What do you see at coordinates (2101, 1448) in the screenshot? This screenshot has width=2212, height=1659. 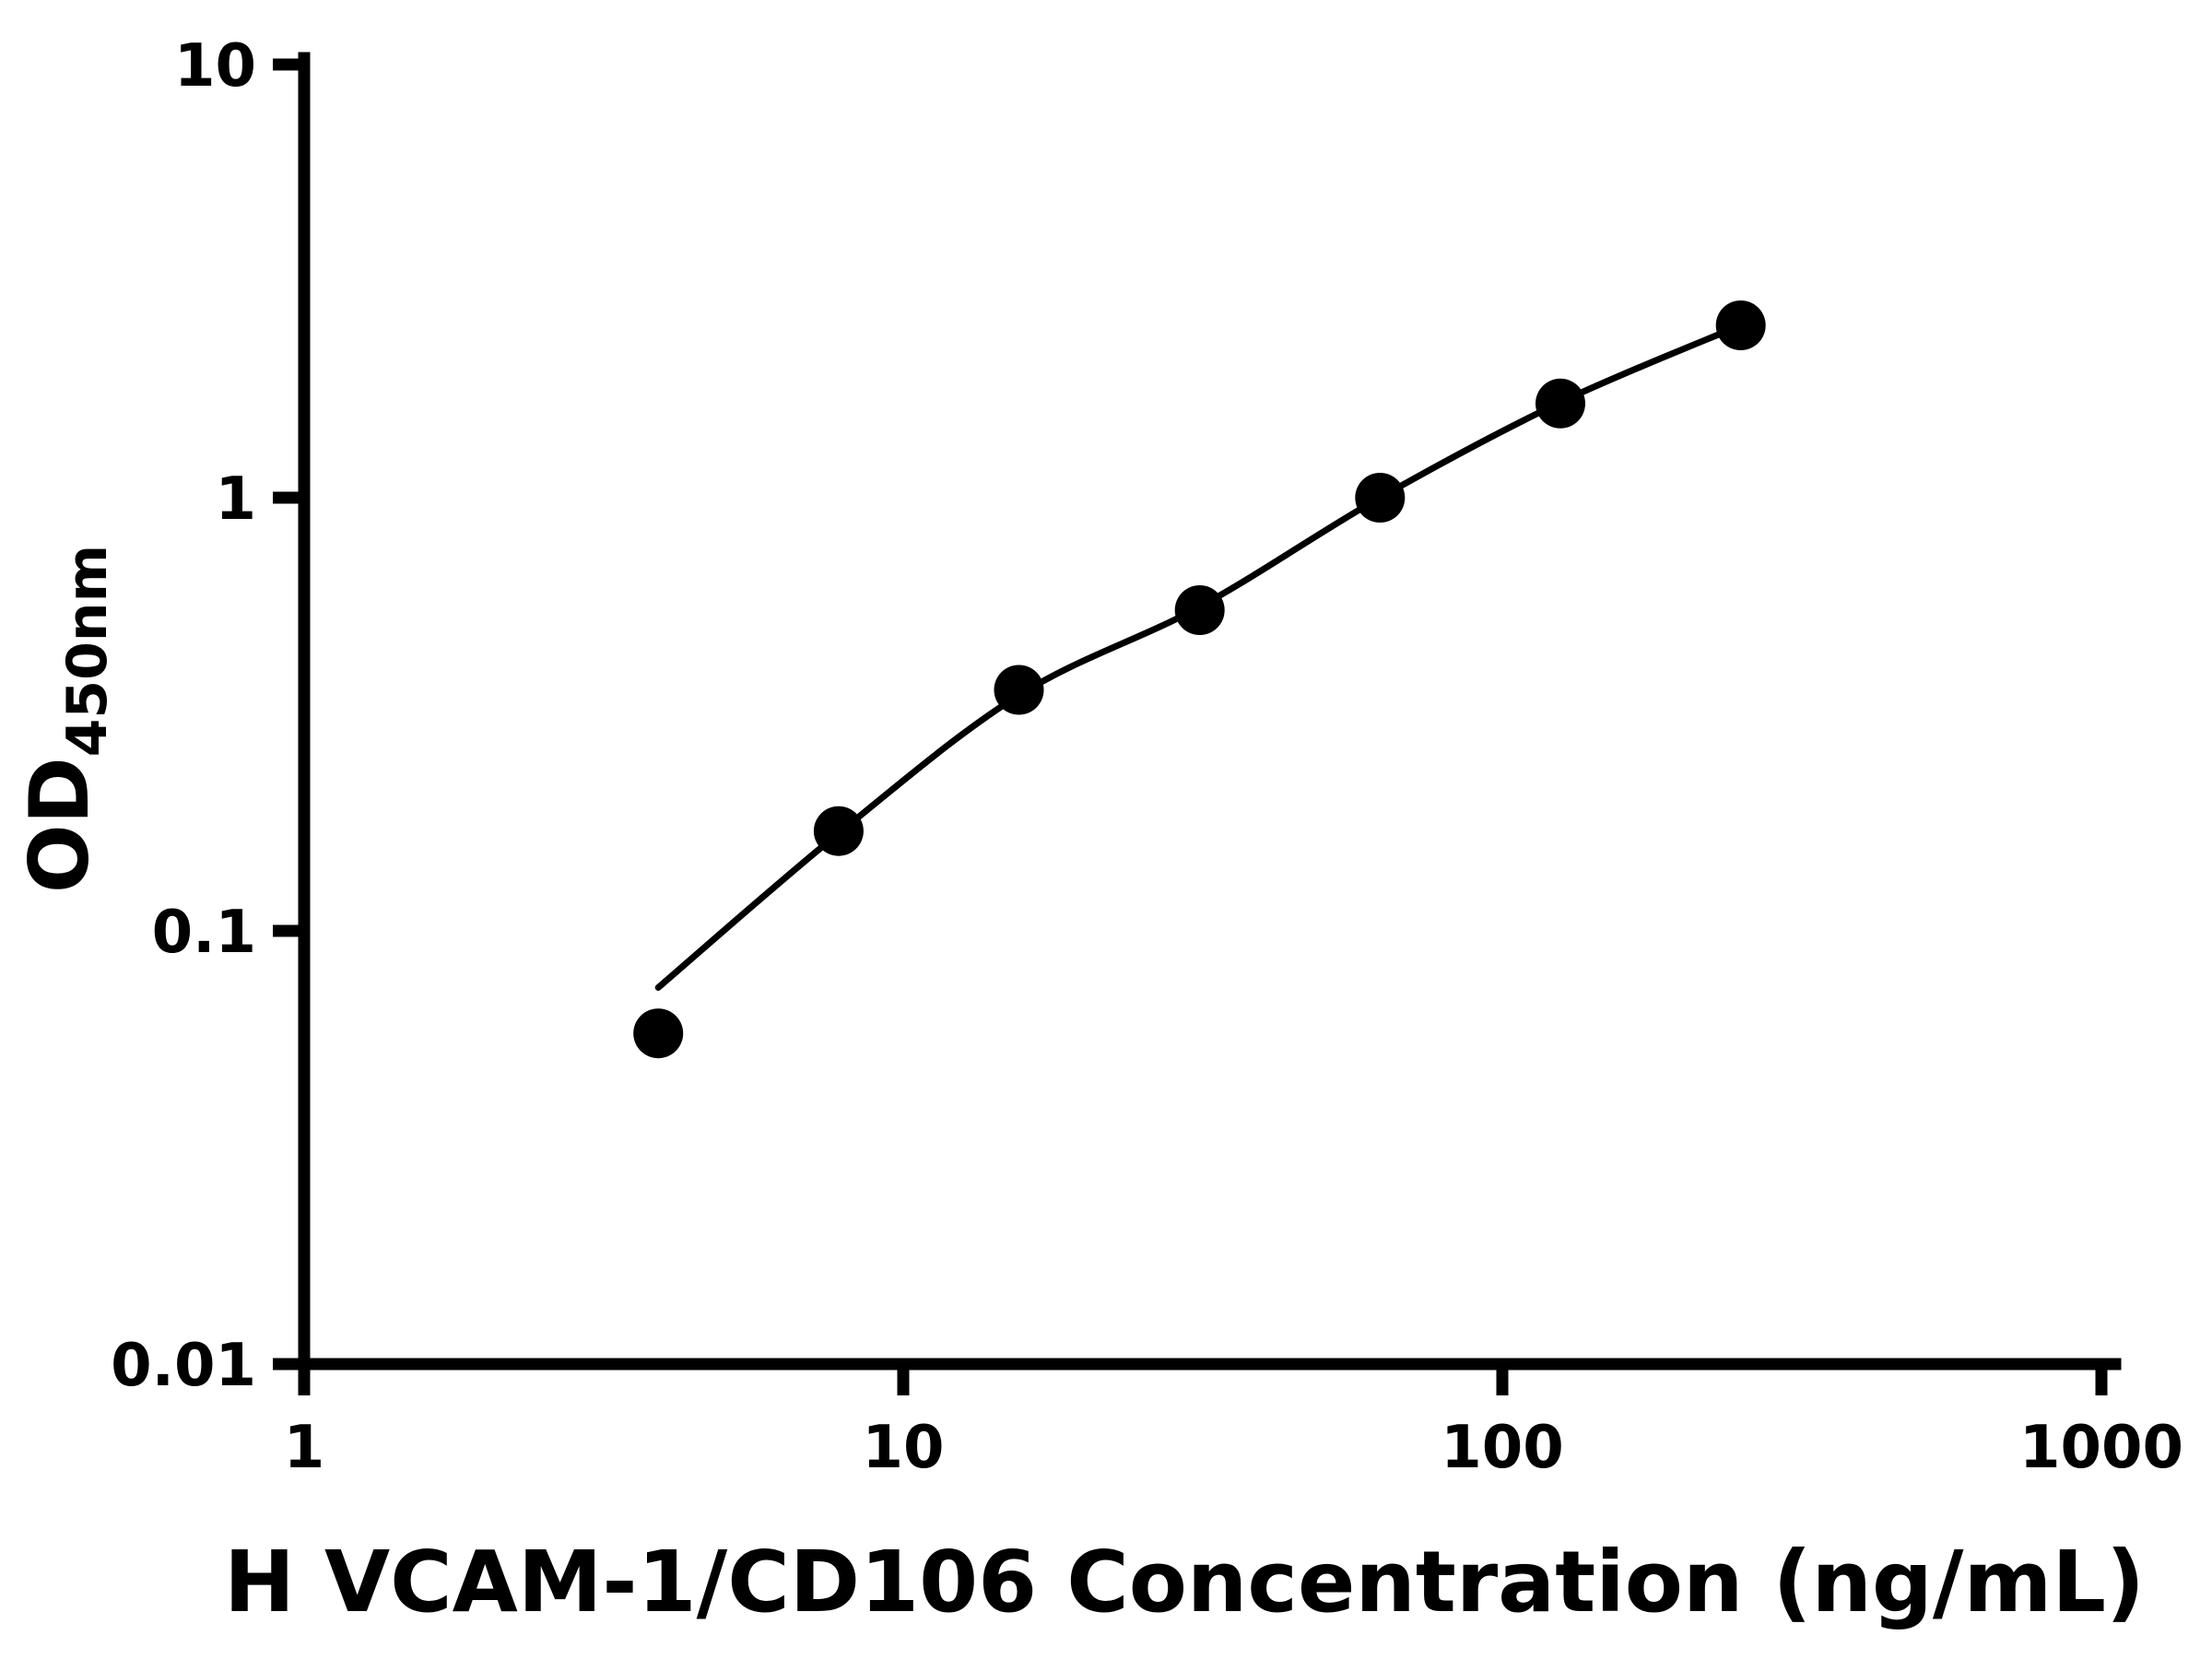 I see `x-tick-label: 1000` at bounding box center [2101, 1448].